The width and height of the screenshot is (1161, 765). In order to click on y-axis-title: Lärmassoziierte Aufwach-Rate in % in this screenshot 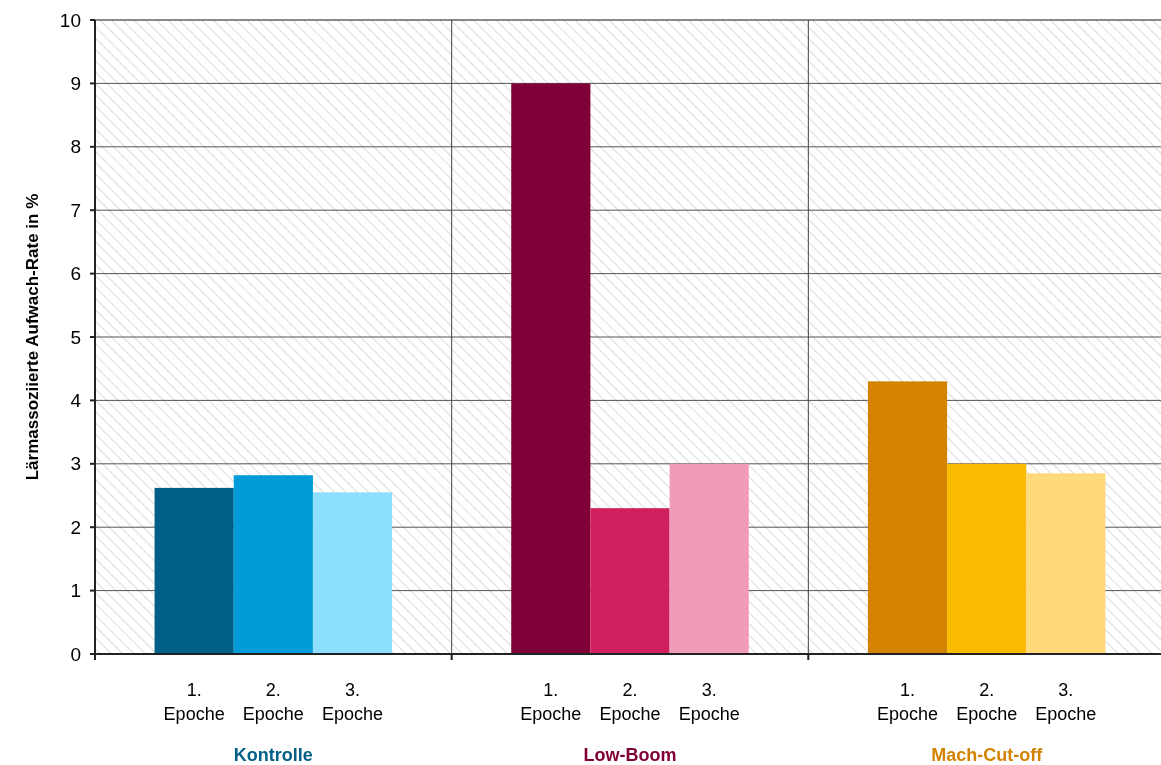, I will do `click(32, 337)`.